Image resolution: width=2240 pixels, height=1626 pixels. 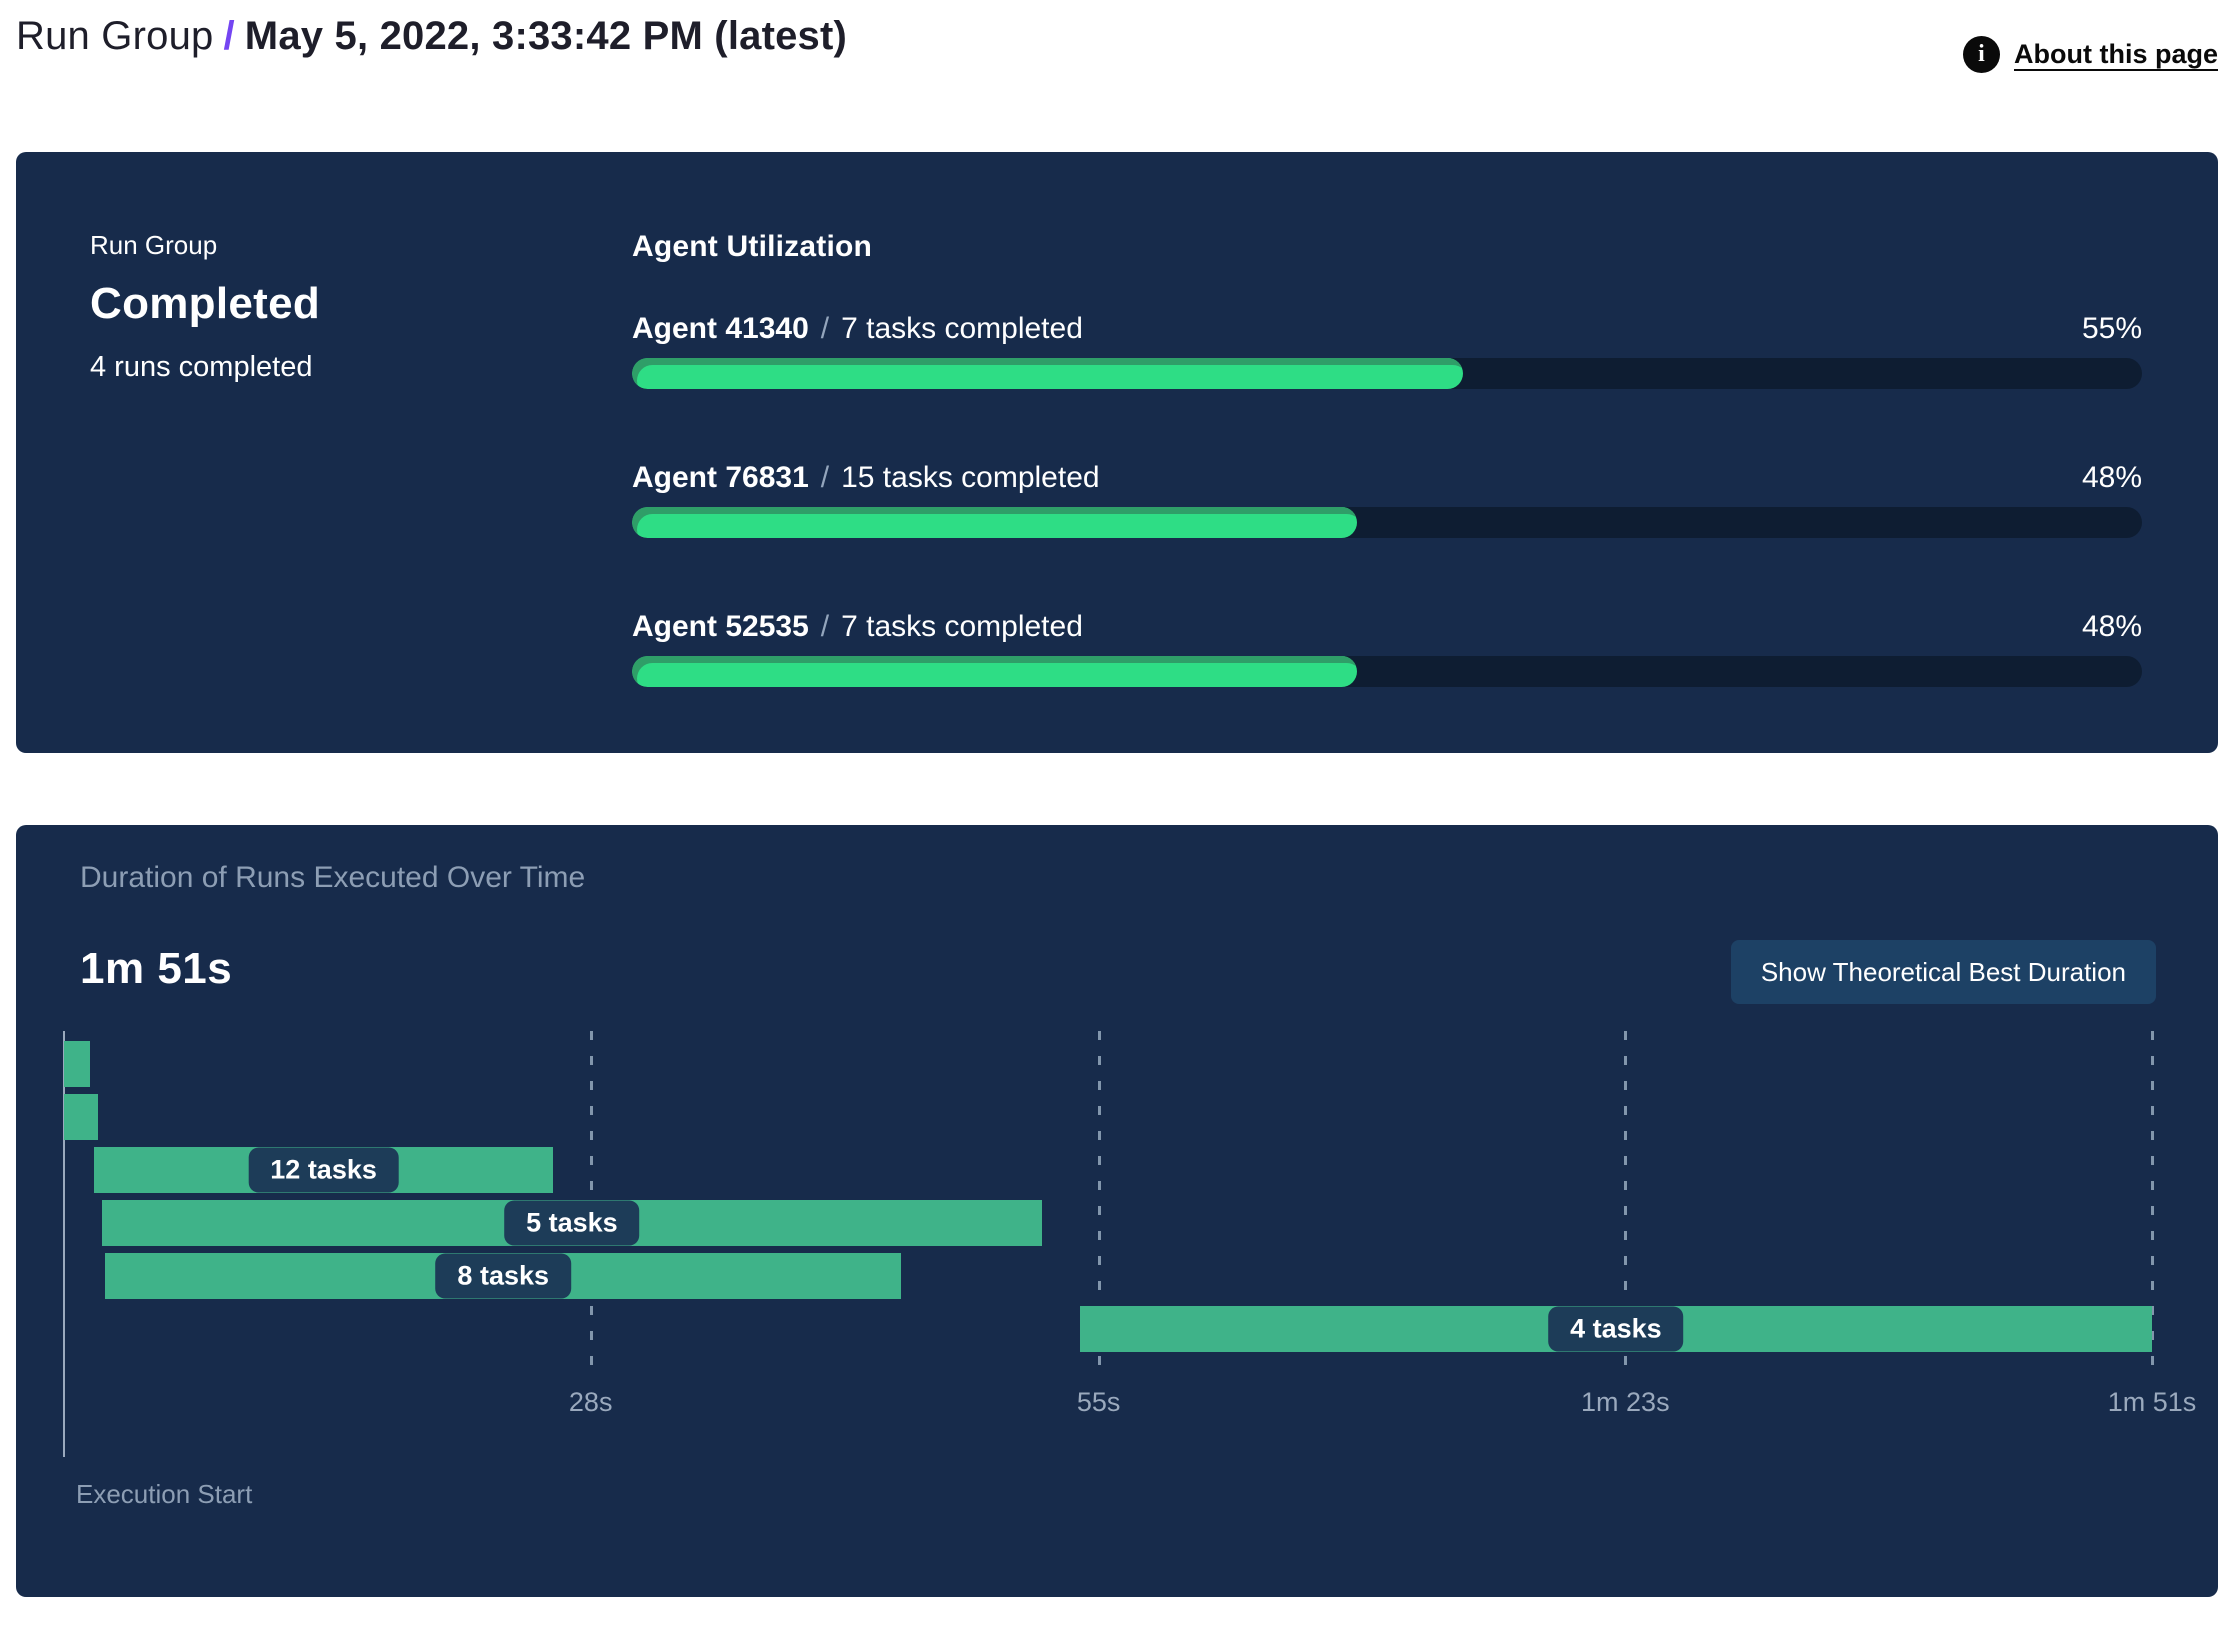 I want to click on tick-label-55s: 55s, so click(x=1098, y=1402).